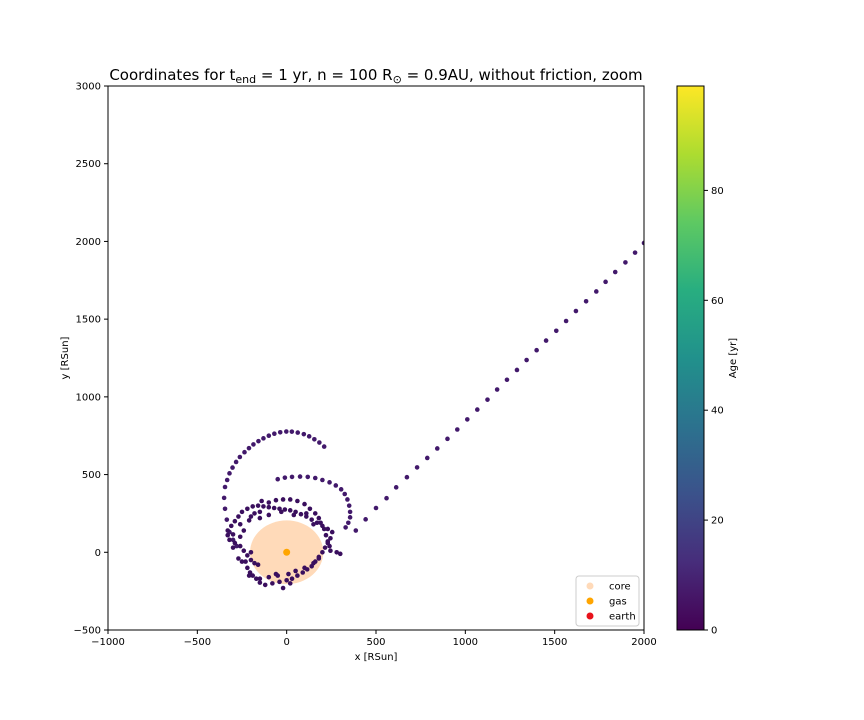  Describe the element at coordinates (98, 553) in the screenshot. I see `y-tick-label: 0` at that location.